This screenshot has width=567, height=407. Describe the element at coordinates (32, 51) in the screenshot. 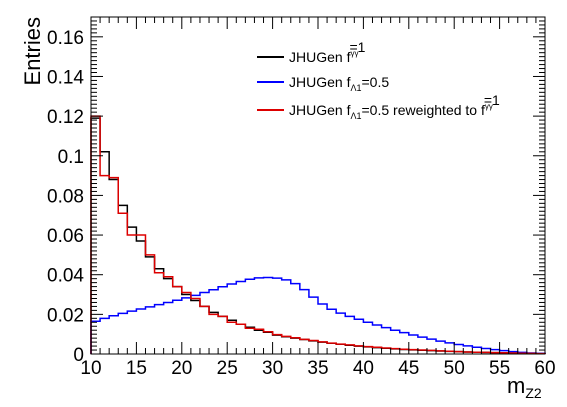

I see `y-axis-title: Entries` at that location.